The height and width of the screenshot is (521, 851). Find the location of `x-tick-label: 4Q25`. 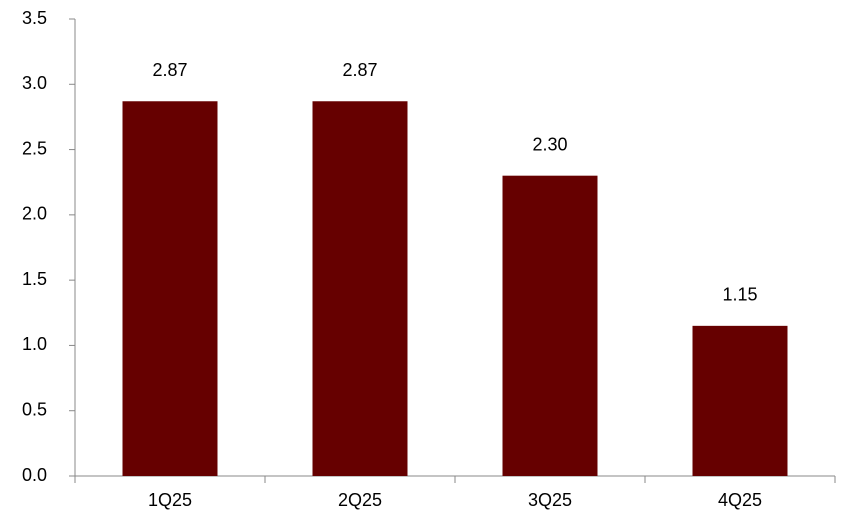

x-tick-label: 4Q25 is located at coordinates (740, 500).